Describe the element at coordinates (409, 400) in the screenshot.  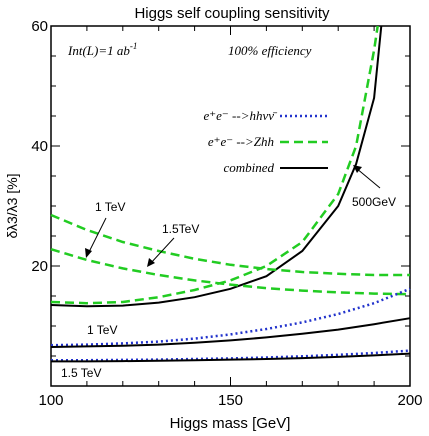
I see `x-tick-label: 200` at that location.